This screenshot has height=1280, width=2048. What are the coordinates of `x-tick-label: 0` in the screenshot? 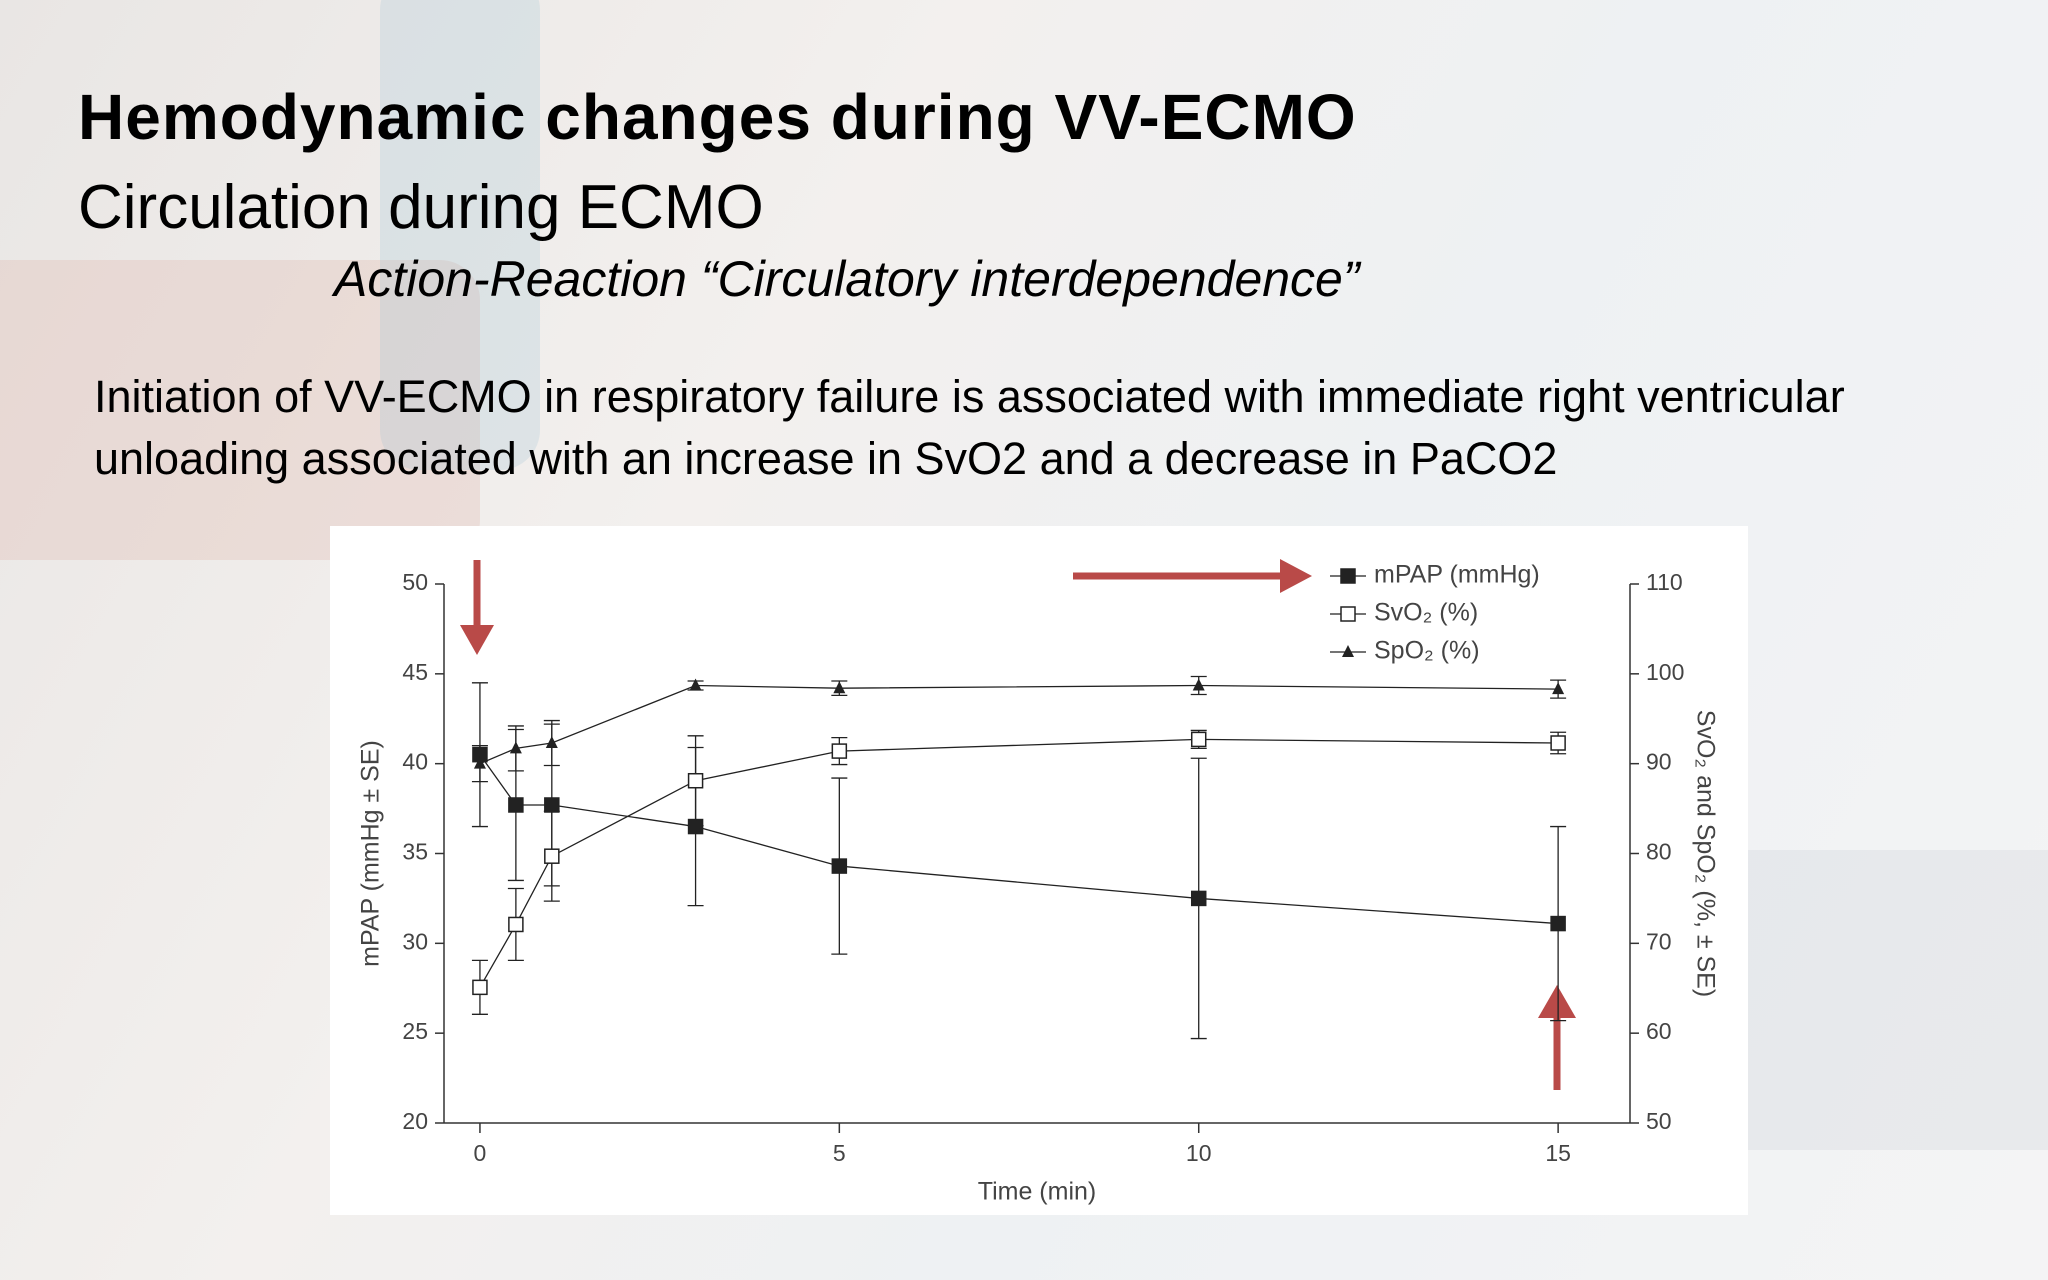 It's located at (480, 1153).